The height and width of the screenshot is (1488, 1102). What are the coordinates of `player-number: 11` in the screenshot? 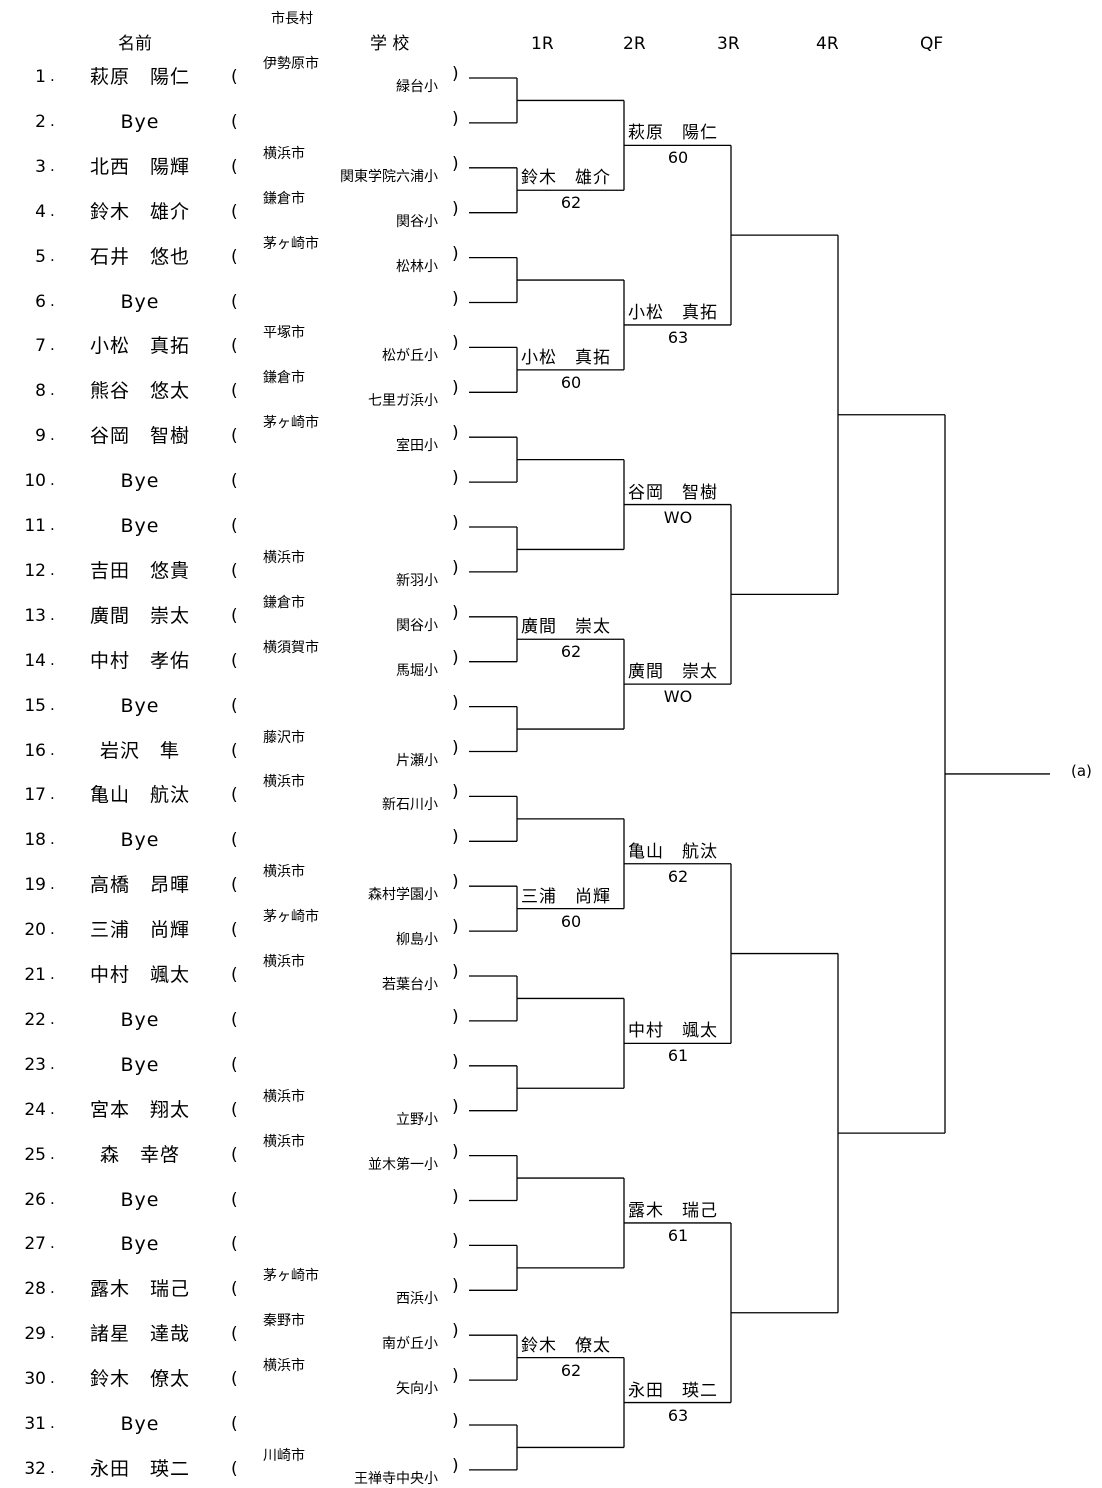 It's located at (35, 526).